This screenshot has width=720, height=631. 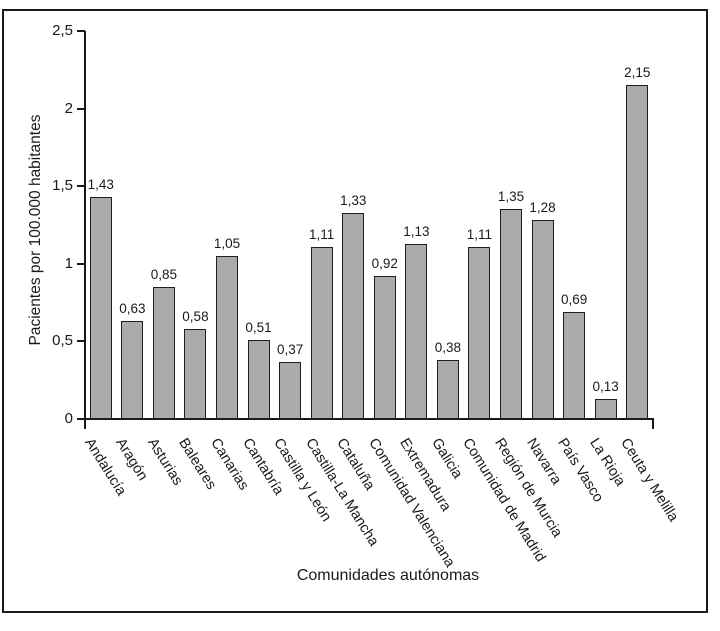 What do you see at coordinates (68, 264) in the screenshot?
I see `y-tick-label: 1` at bounding box center [68, 264].